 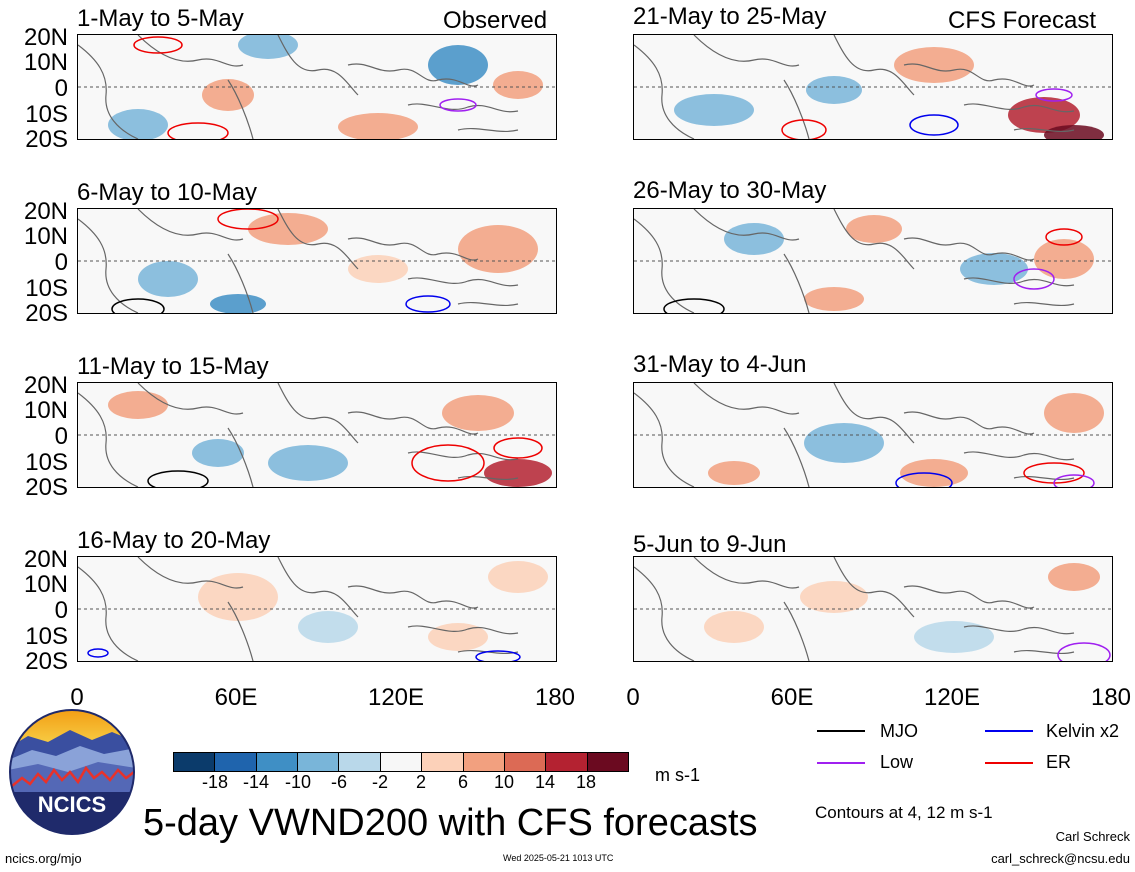 I want to click on panel-title-fcst-4: 5-Jun to 9-Jun, so click(x=710, y=544).